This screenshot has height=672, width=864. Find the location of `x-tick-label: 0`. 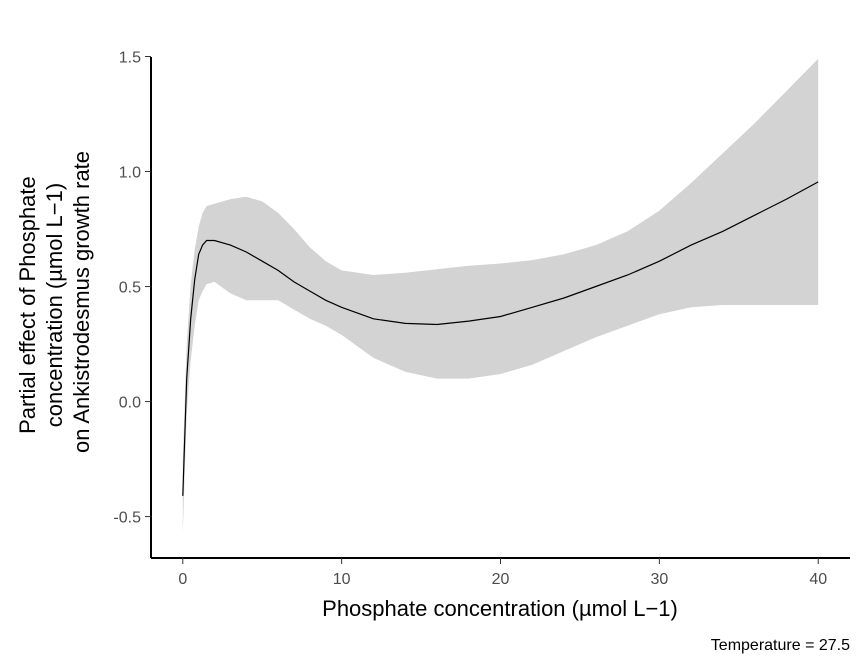

x-tick-label: 0 is located at coordinates (182, 579).